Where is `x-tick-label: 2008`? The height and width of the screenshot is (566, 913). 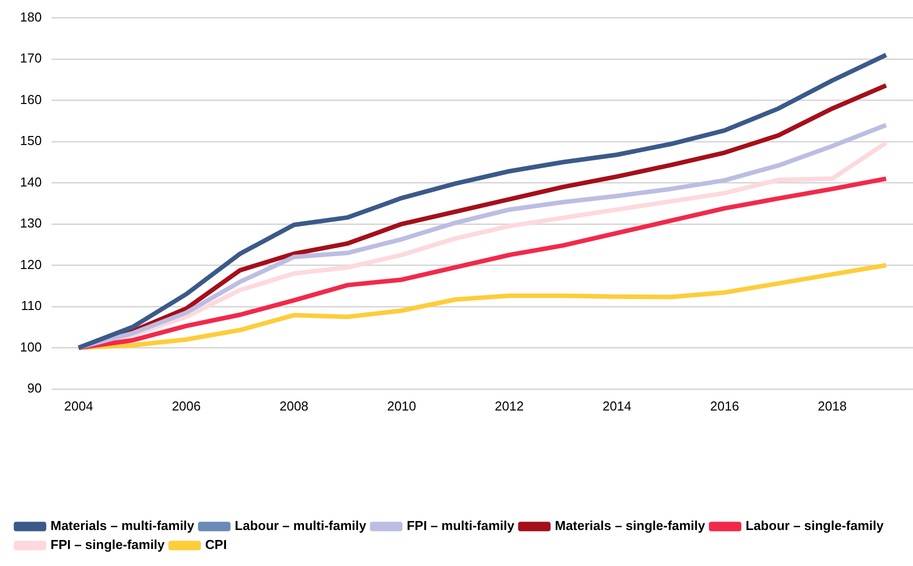 x-tick-label: 2008 is located at coordinates (293, 406).